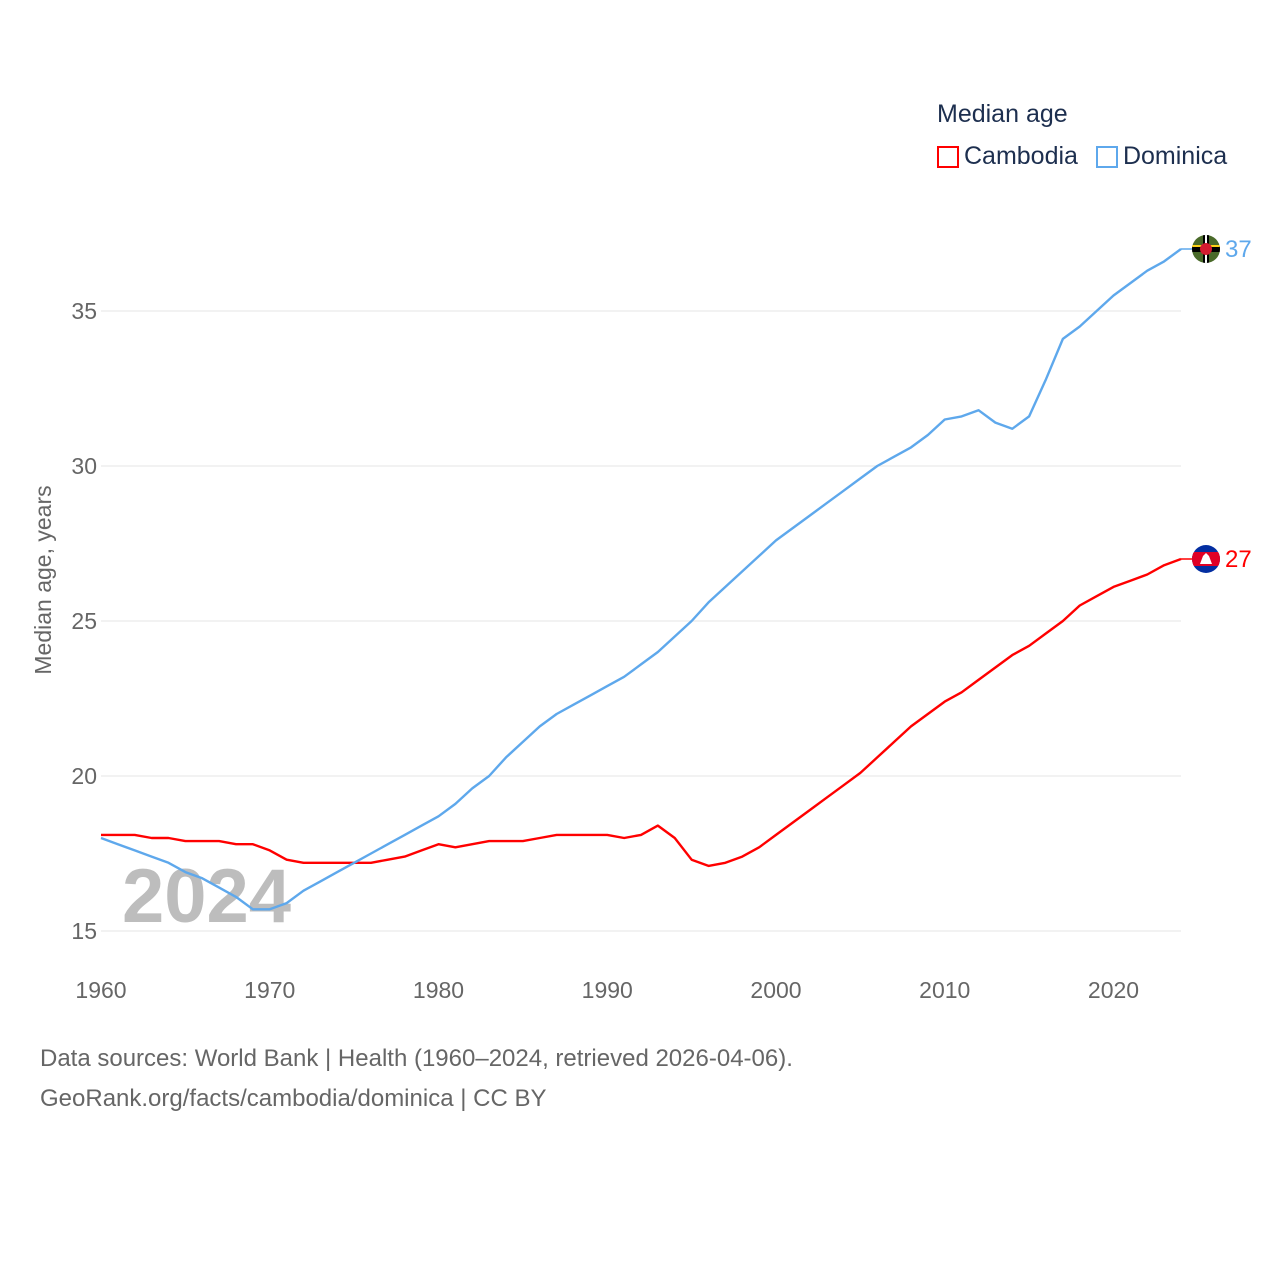 The image size is (1280, 1280). I want to click on y-tick-label: 30, so click(84, 466).